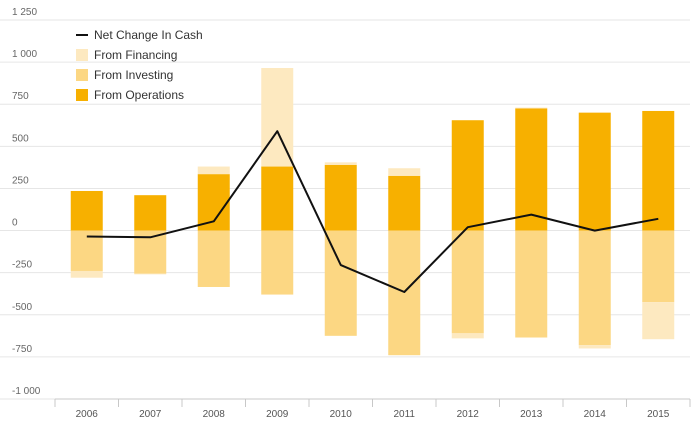  What do you see at coordinates (150, 414) in the screenshot?
I see `x-tick-label: 2007` at bounding box center [150, 414].